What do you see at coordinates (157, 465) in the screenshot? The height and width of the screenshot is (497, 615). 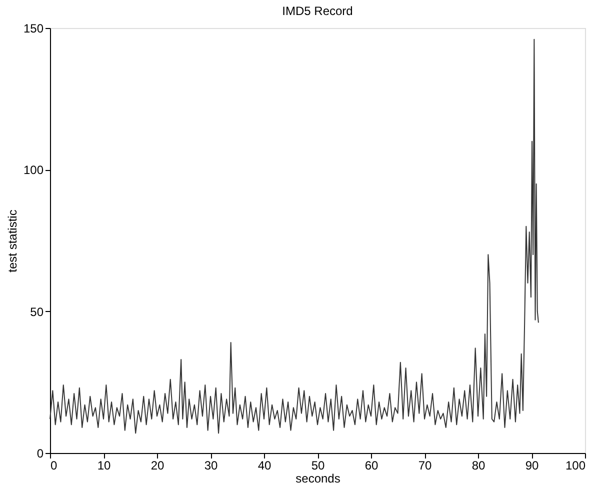 I see `x-tick-label: 20` at bounding box center [157, 465].